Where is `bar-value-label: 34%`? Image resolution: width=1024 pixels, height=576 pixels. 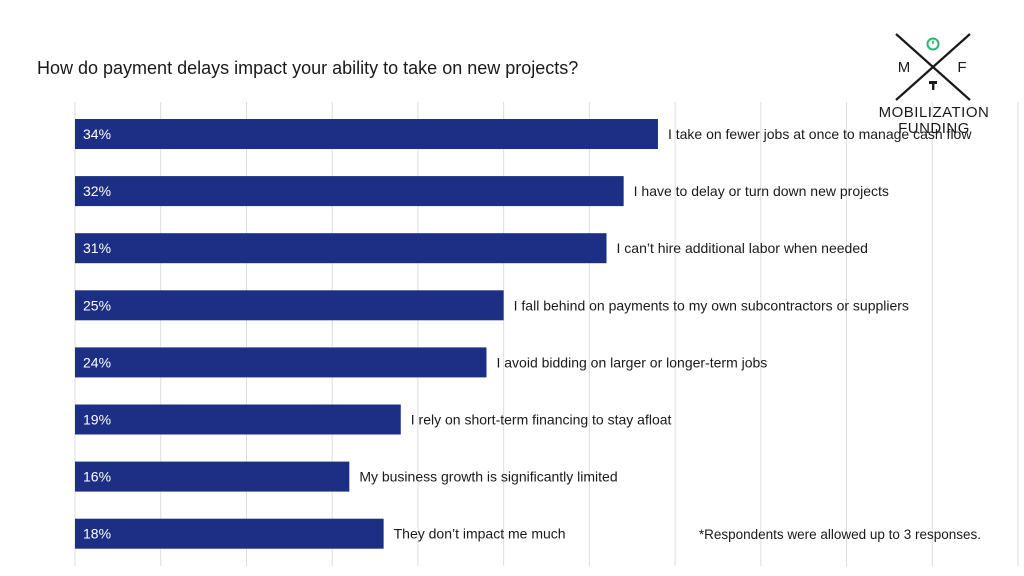
bar-value-label: 34% is located at coordinates (97, 134).